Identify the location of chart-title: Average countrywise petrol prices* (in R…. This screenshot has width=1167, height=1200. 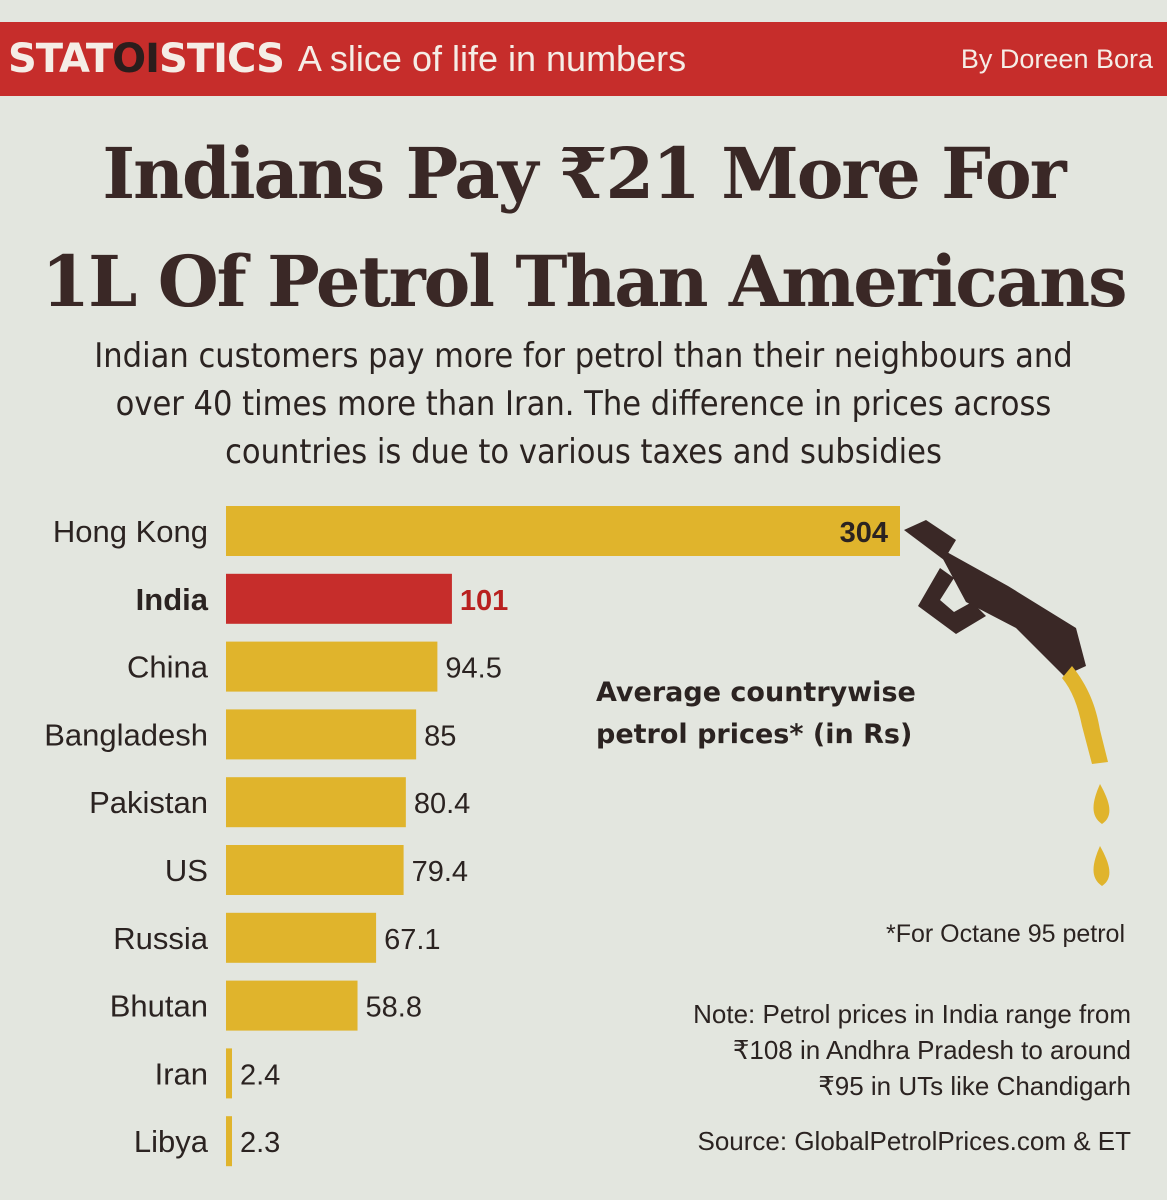
(766, 714).